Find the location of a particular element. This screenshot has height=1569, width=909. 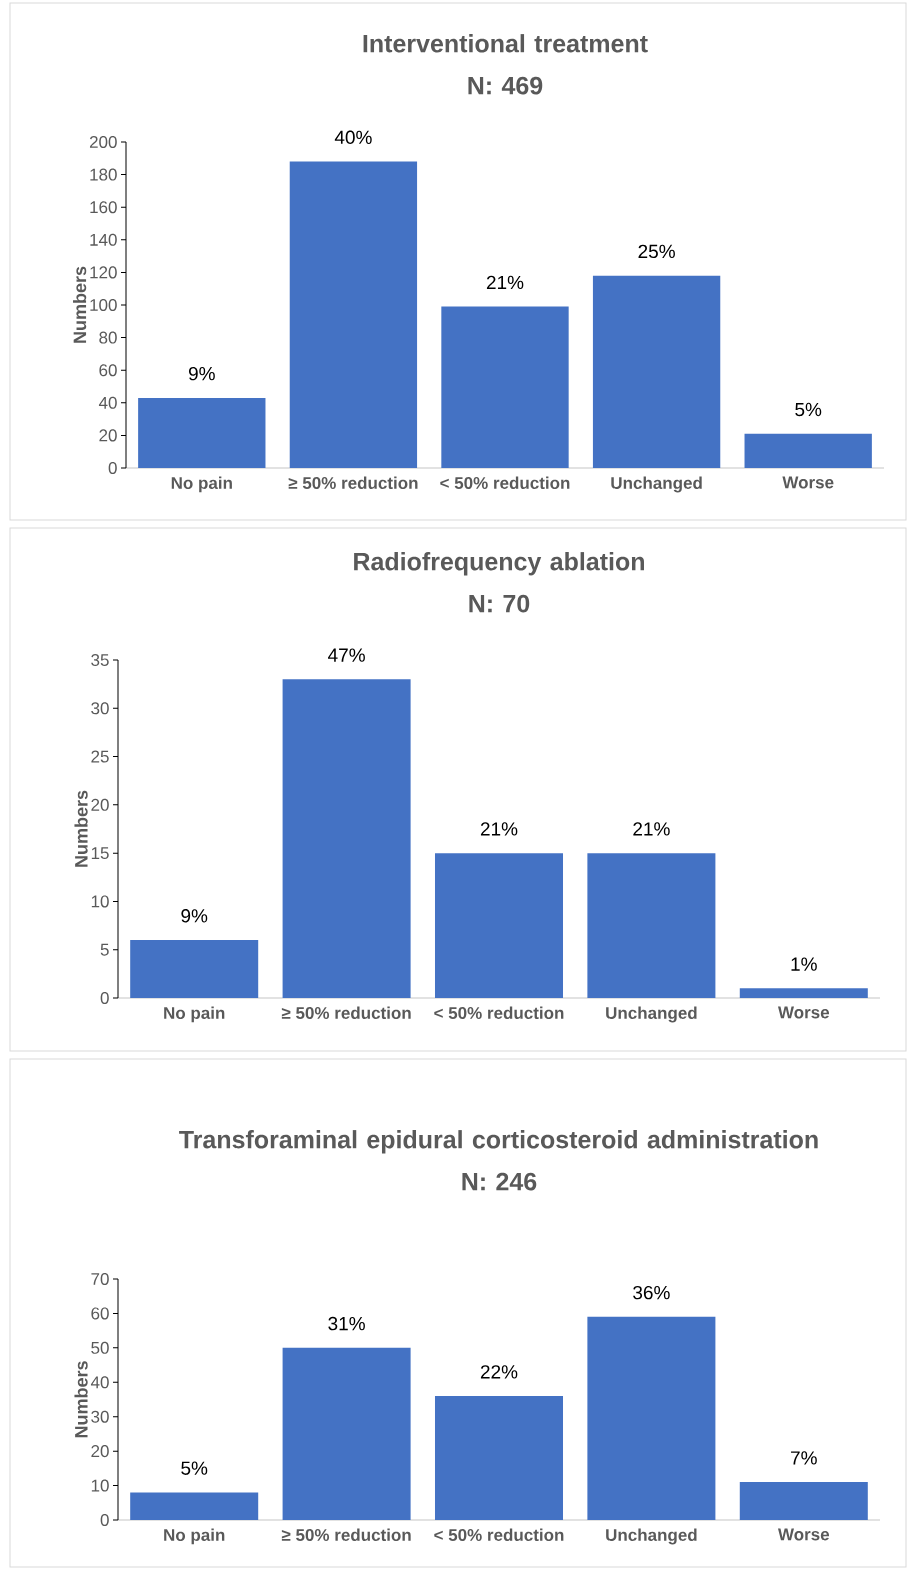

chart-title: Transforaminal epidural corticosteroid administration is located at coordinates (498, 1142).